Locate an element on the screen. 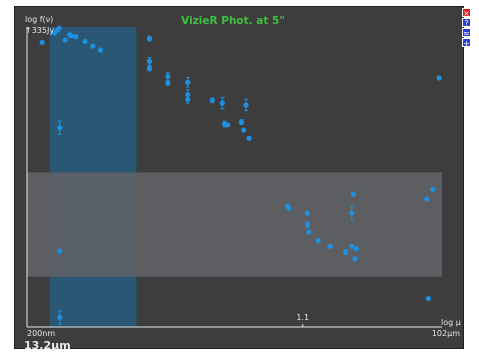  y-axis-label: log f(ν) is located at coordinates (39, 19).